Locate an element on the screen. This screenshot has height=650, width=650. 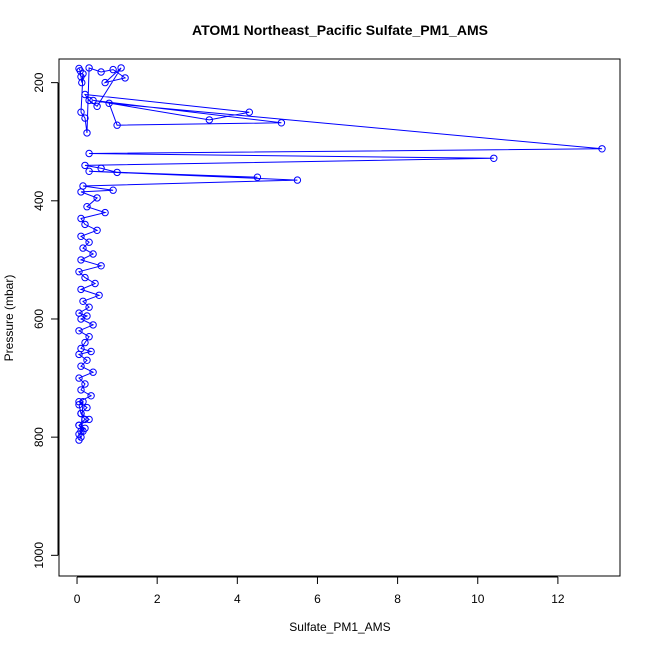
chart-title: ATOM1 Northeast_Pacific Sulfate_PM1_AMS is located at coordinates (340, 30).